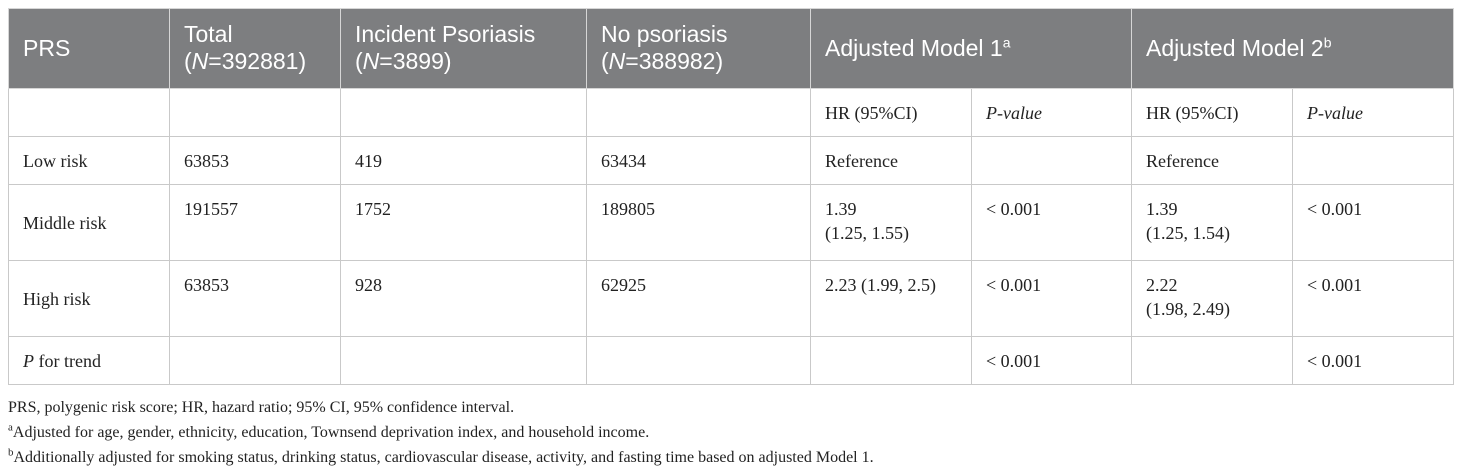  What do you see at coordinates (463, 160) in the screenshot?
I see `cell-incident: 419` at bounding box center [463, 160].